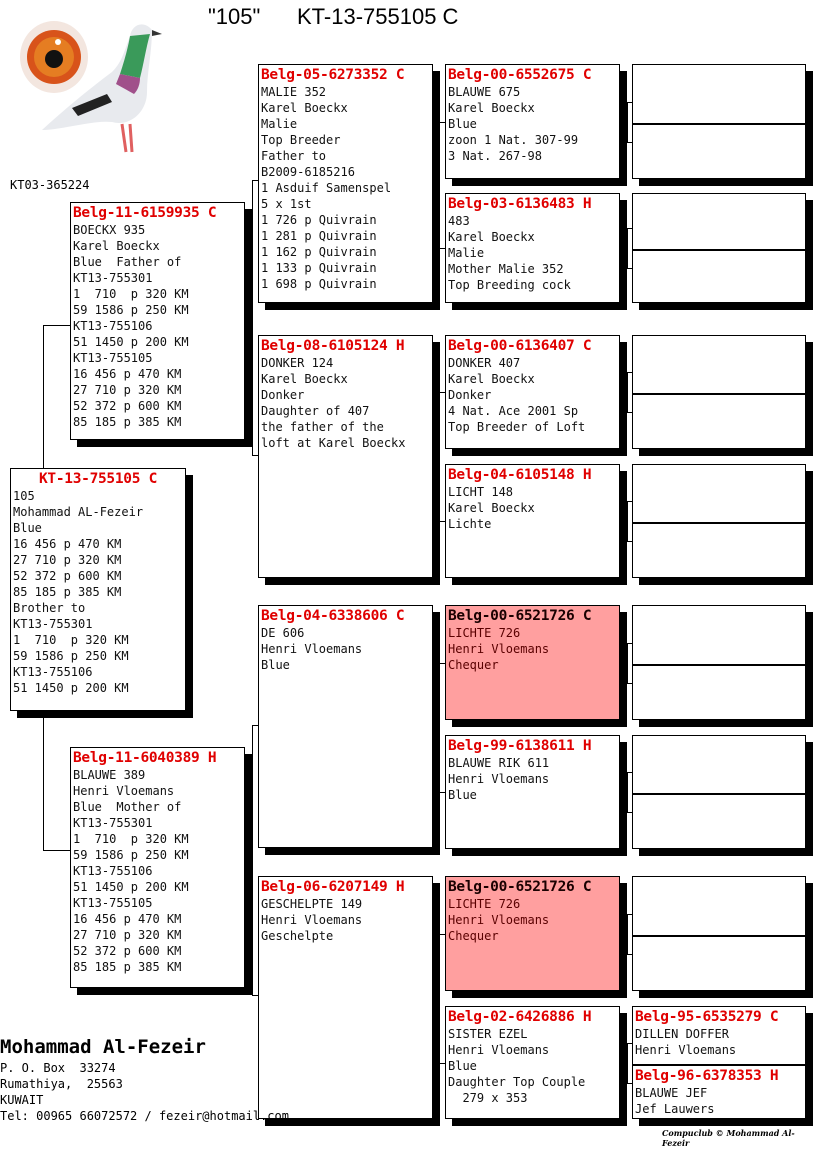 The width and height of the screenshot is (816, 1172). What do you see at coordinates (127, 422) in the screenshot?
I see `pedigree-line: 85 185 p 385 KM` at bounding box center [127, 422].